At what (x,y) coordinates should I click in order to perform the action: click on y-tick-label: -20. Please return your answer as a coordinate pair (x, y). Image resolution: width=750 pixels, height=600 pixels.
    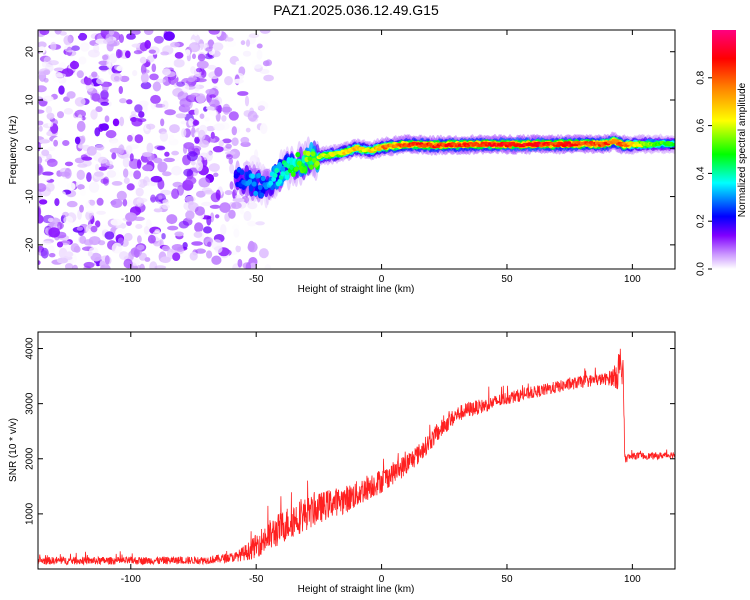
    Looking at the image, I should click on (30, 244).